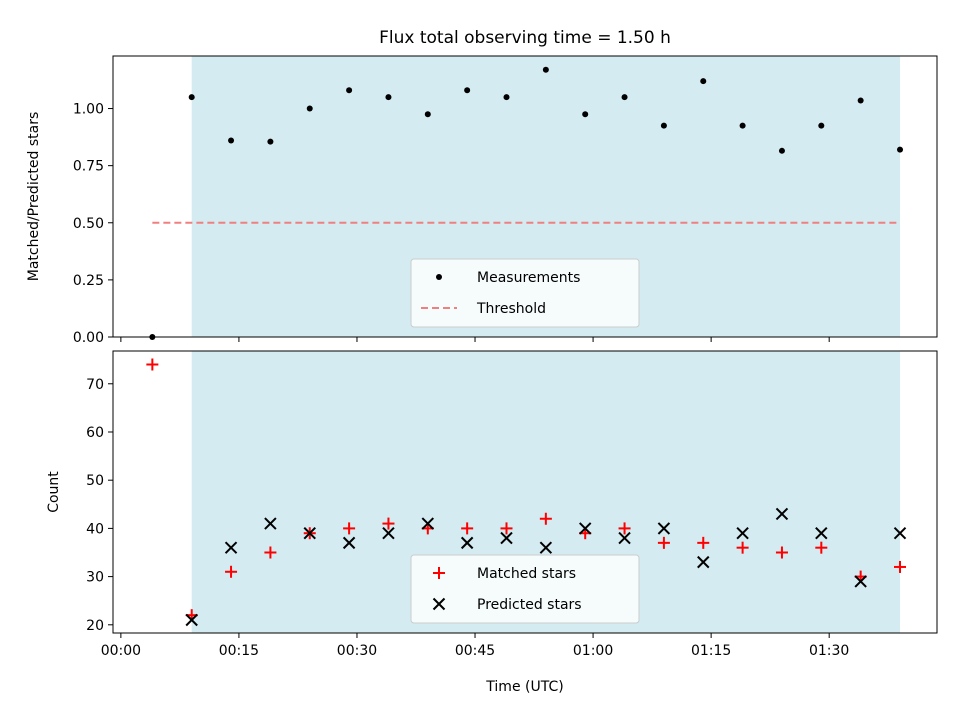  Describe the element at coordinates (88, 167) in the screenshot. I see `y-tick-label: 0.75` at that location.